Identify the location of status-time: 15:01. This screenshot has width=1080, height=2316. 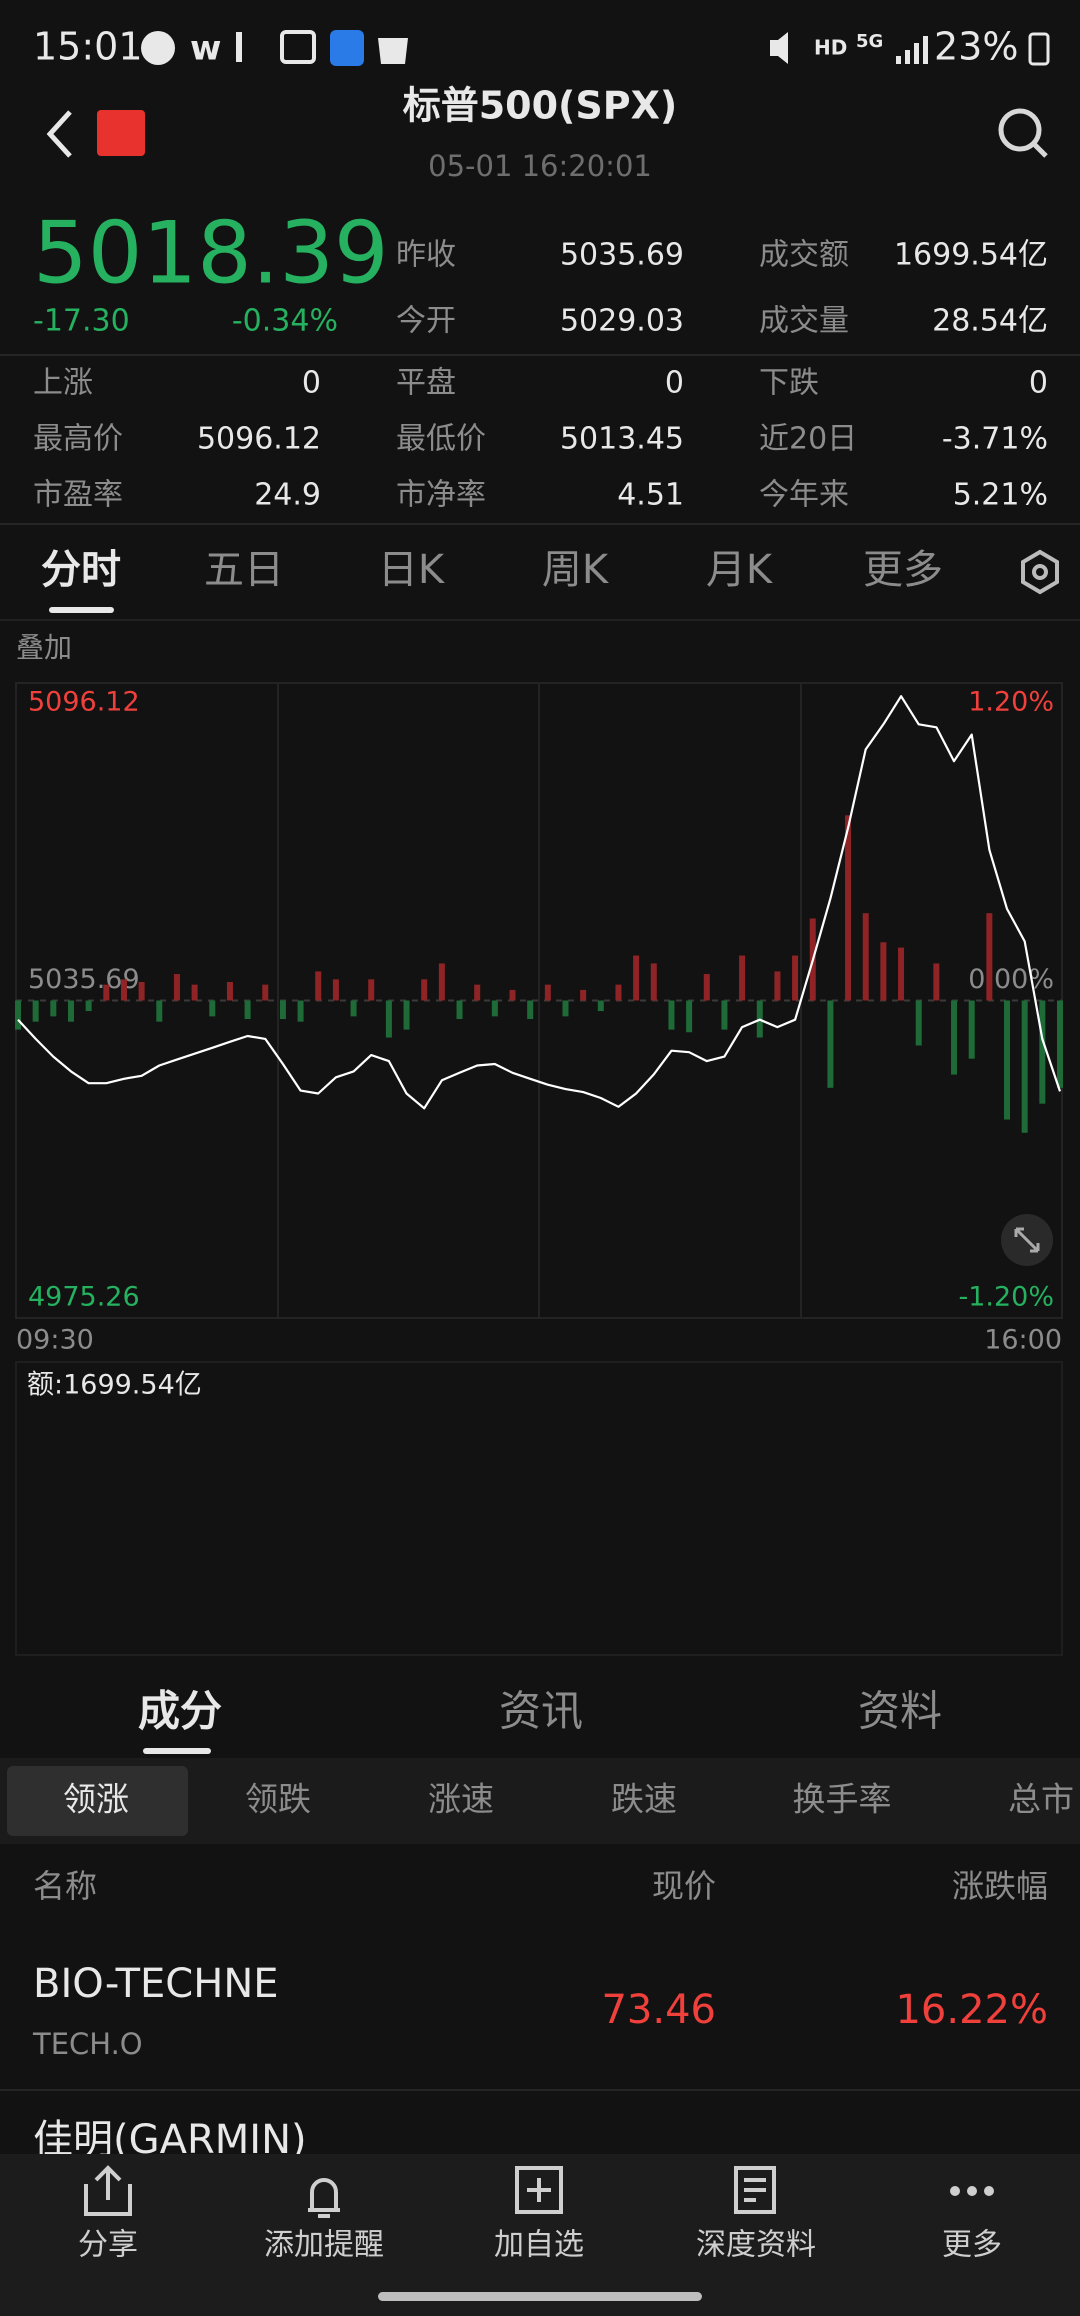
(88, 47).